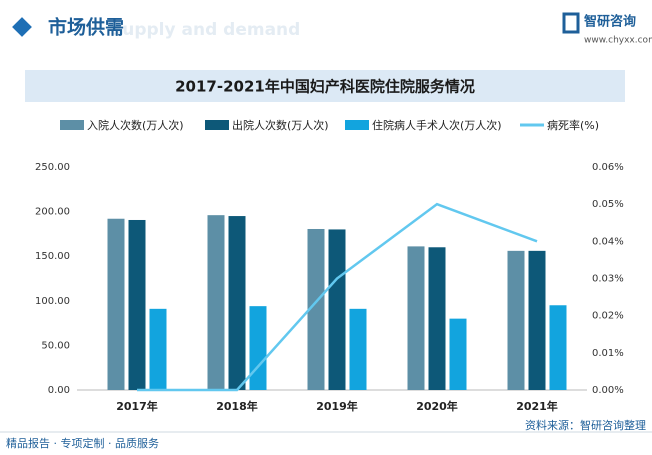 This screenshot has height=455, width=652. Describe the element at coordinates (608, 167) in the screenshot. I see `y2-tick-label: 0.06%` at that location.